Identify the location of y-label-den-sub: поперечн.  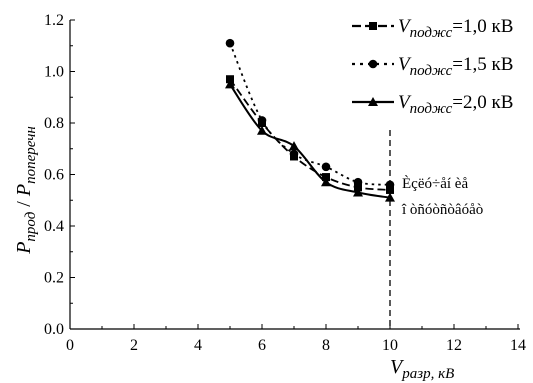
(31, 155).